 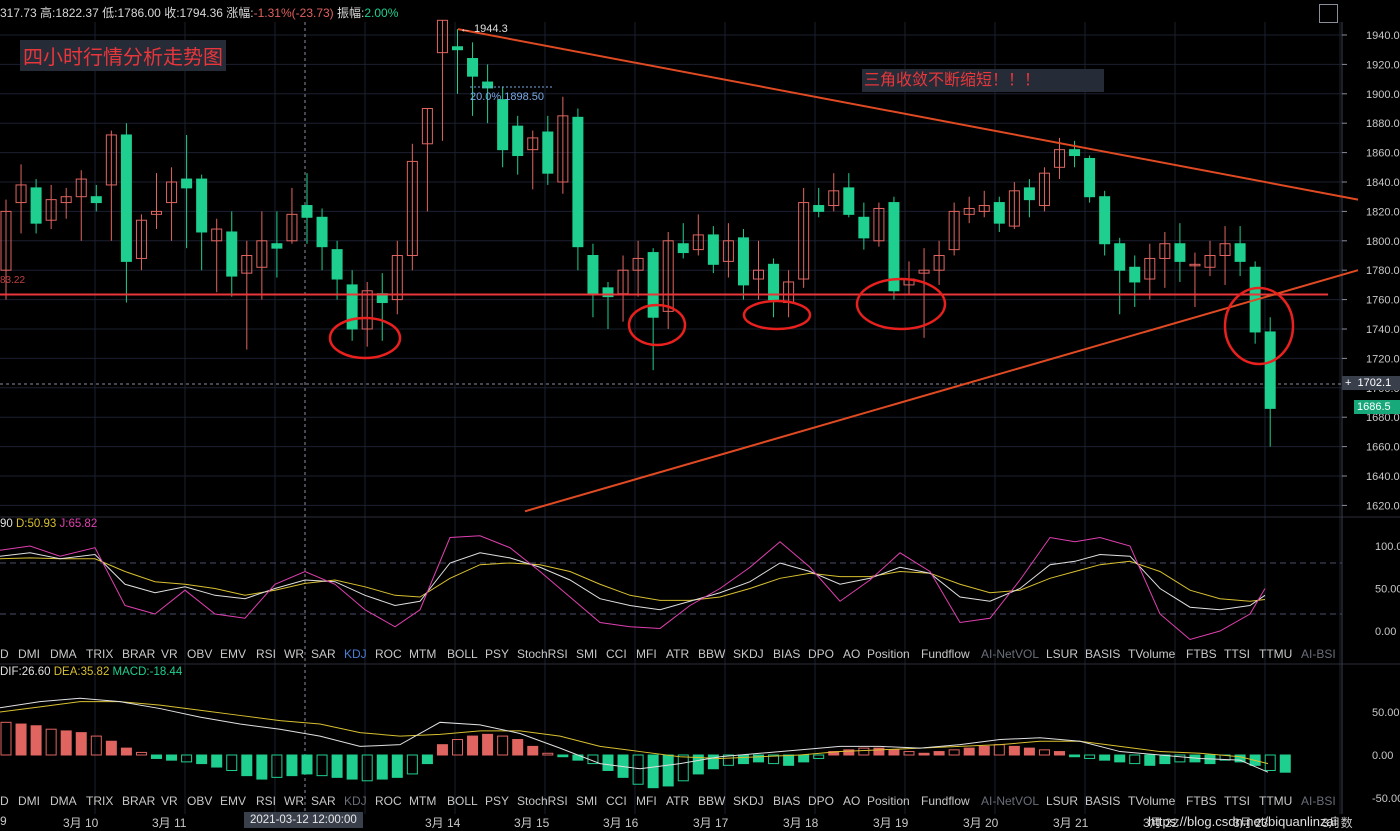 I want to click on date-label: 3月 14, so click(x=443, y=823).